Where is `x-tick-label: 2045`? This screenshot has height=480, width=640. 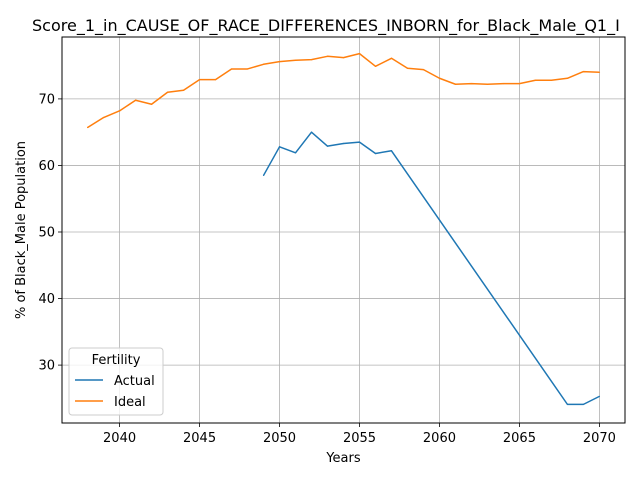 x-tick-label: 2045 is located at coordinates (199, 438).